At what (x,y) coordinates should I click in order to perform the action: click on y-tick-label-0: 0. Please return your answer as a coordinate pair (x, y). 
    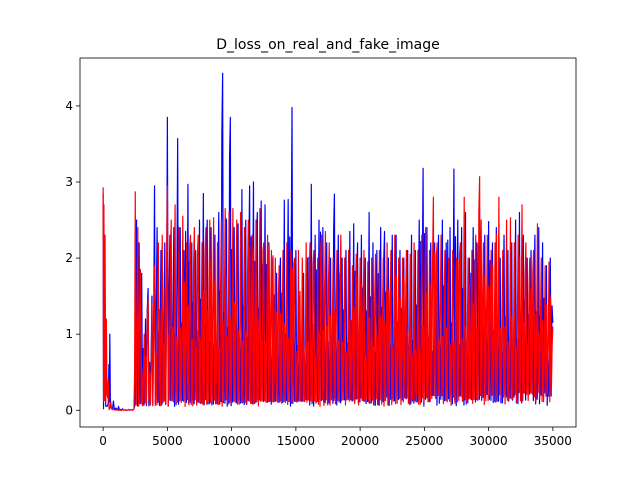
    Looking at the image, I should click on (69, 410).